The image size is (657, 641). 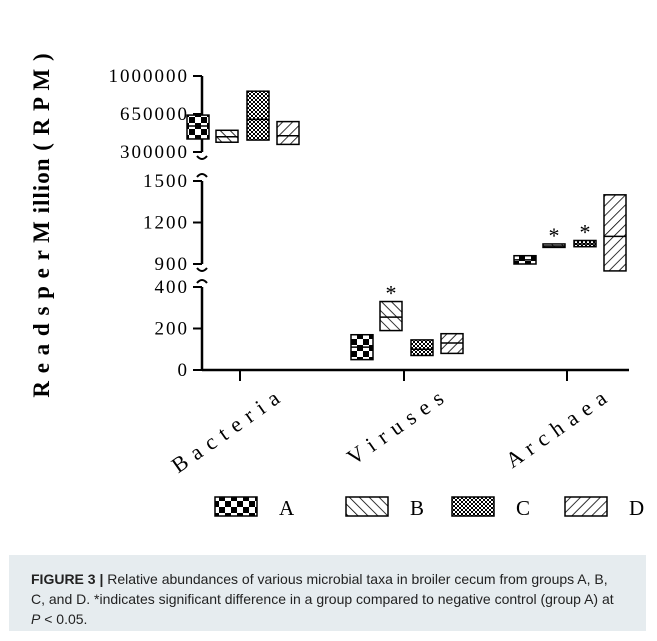 What do you see at coordinates (636, 508) in the screenshot?
I see `legend-label-D: D` at bounding box center [636, 508].